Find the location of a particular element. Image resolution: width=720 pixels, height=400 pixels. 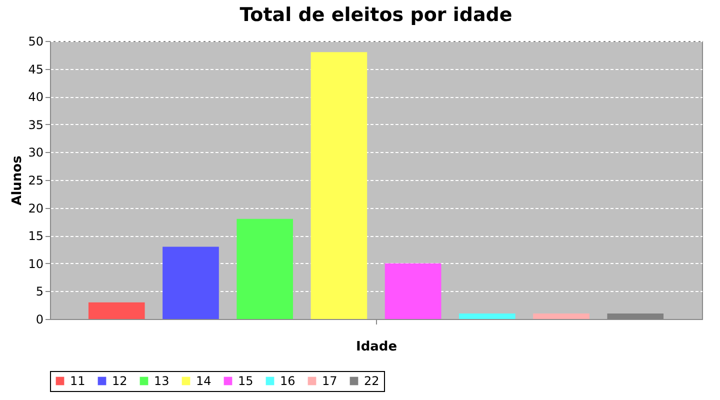

y-tick-label: 5 is located at coordinates (40, 291).